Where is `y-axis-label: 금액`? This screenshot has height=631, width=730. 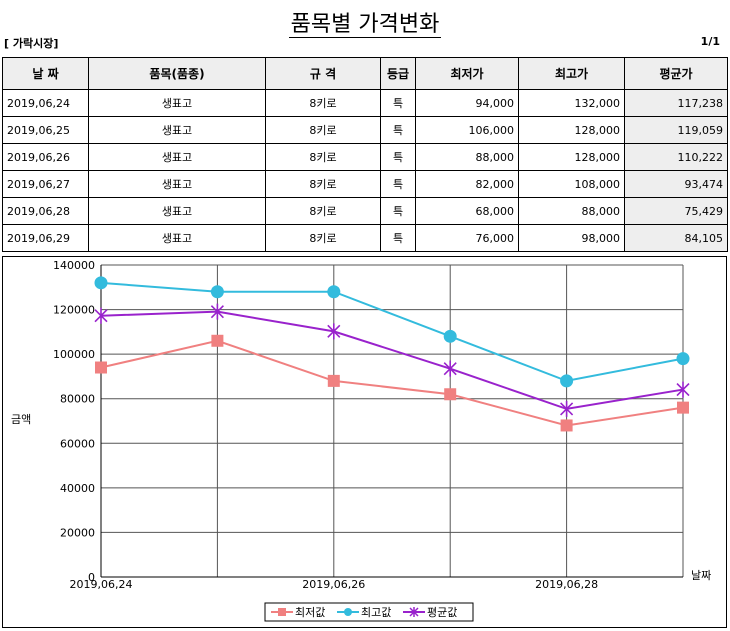 y-axis-label: 금액 is located at coordinates (21, 419).